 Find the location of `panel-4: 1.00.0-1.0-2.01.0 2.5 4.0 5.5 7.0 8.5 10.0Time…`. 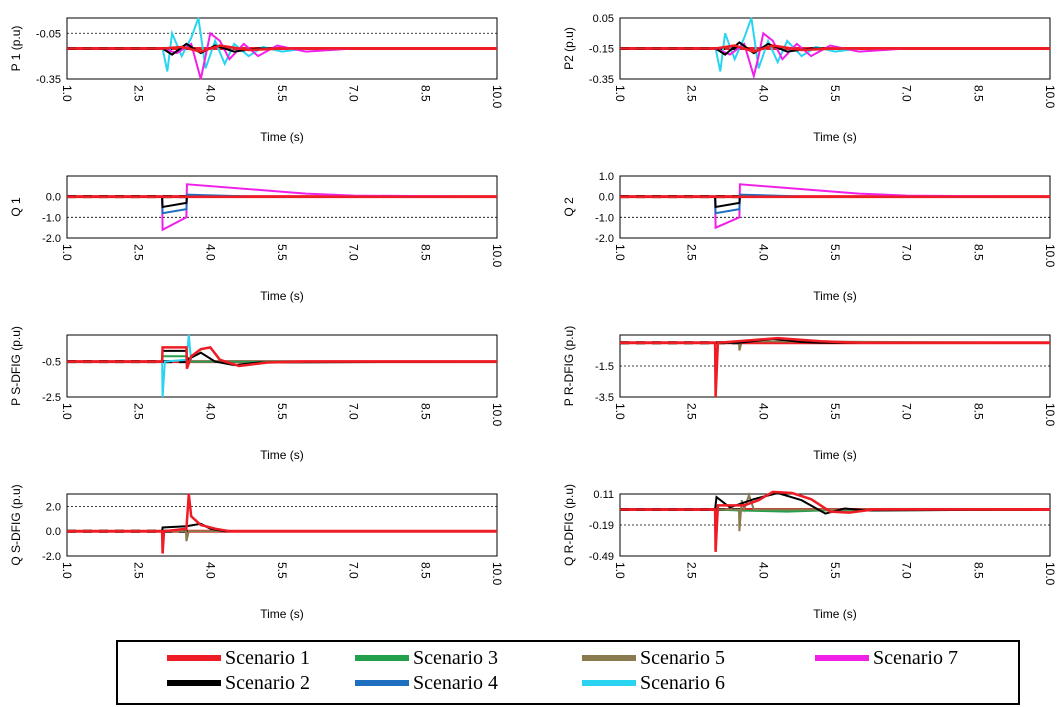

panel-4: 1.00.0-1.0-2.01.0 2.5 4.0 5.5 7.0 8.5 10.0Time… is located at coordinates (809, 237).